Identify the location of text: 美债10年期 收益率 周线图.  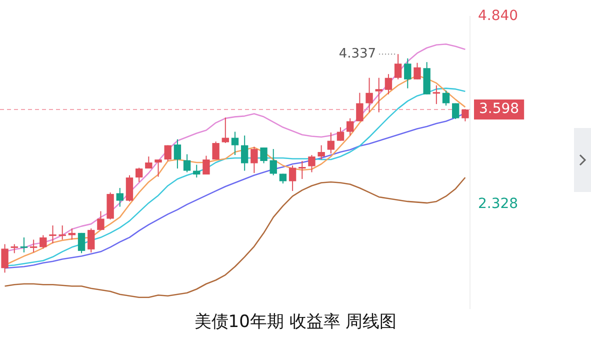
(295, 322).